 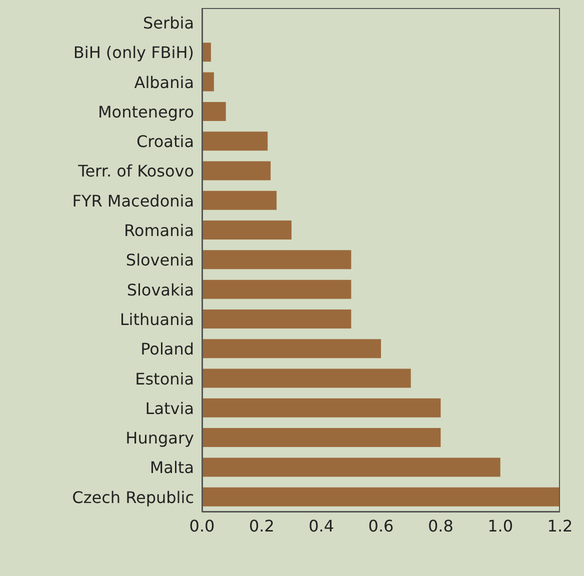 What do you see at coordinates (169, 408) in the screenshot?
I see `y-tick-label: Latvia` at bounding box center [169, 408].